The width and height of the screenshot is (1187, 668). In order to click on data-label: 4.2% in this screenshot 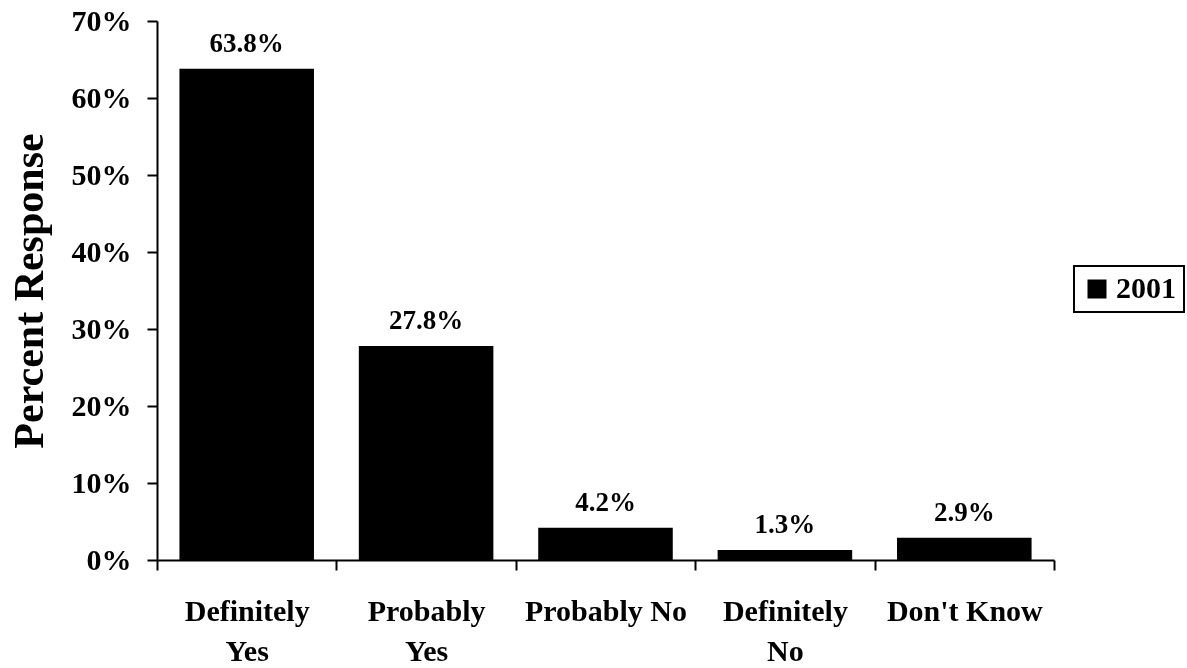, I will do `click(605, 501)`.